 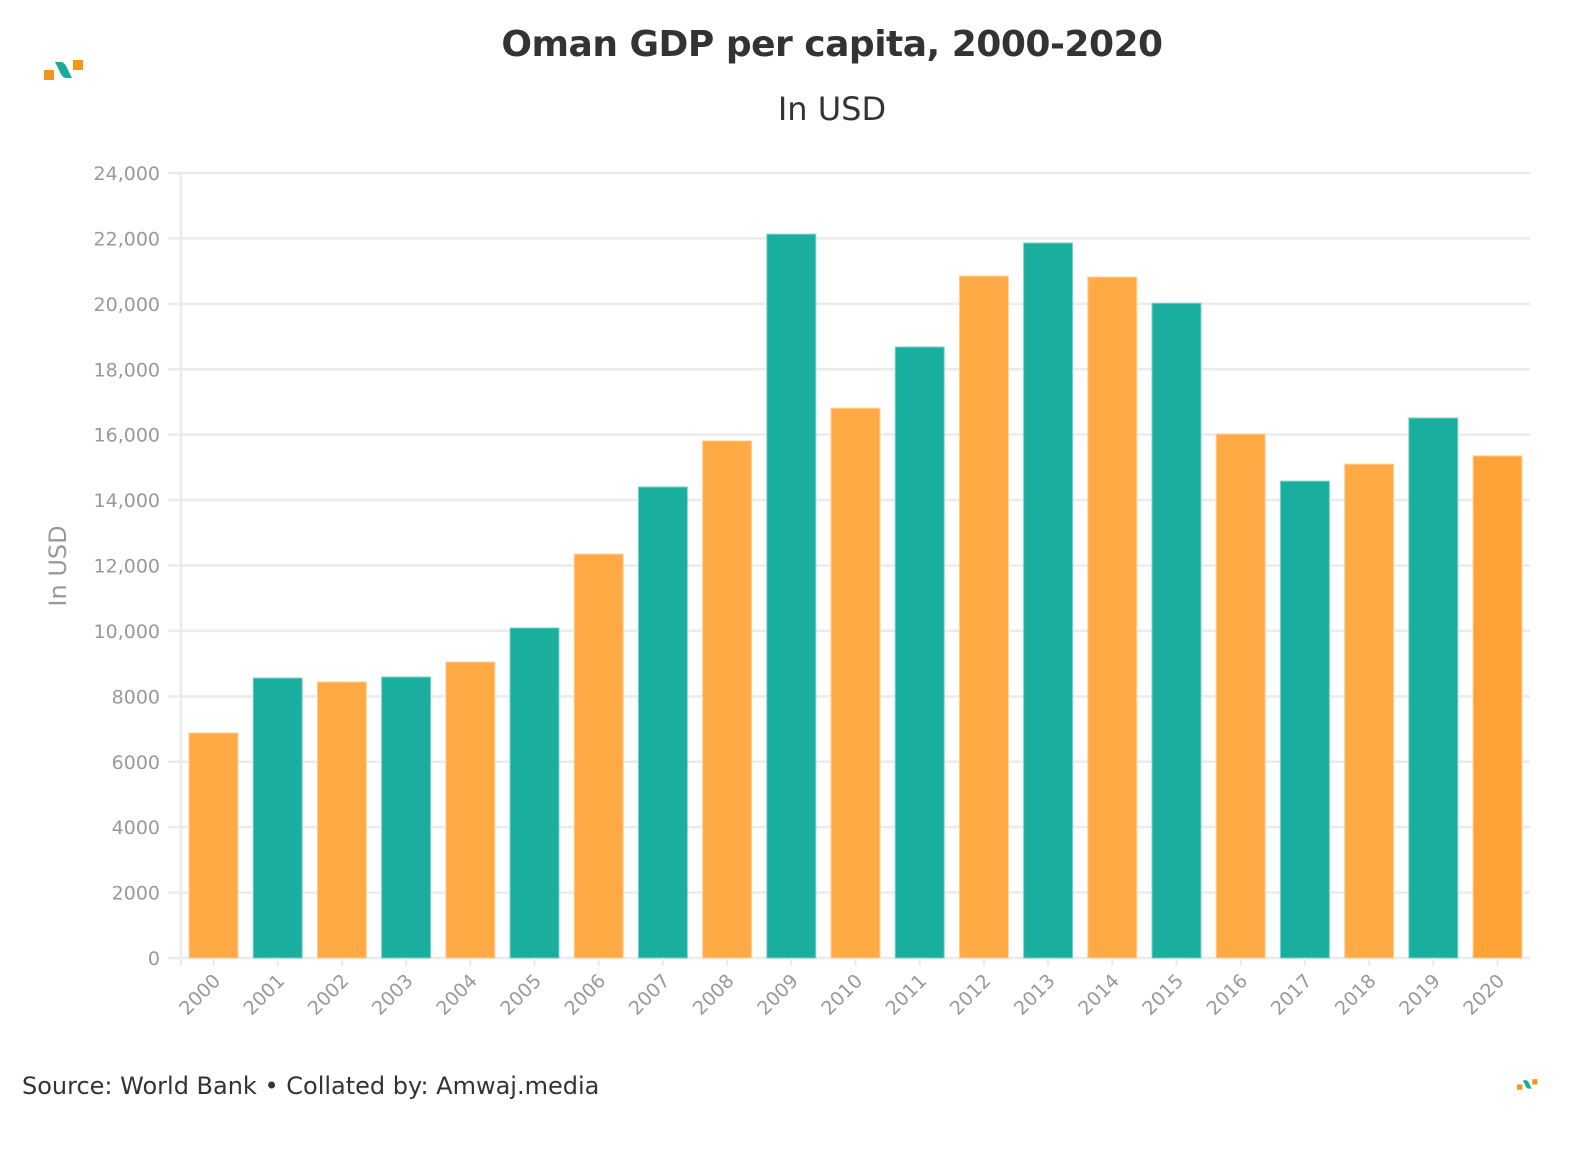 What do you see at coordinates (585, 995) in the screenshot?
I see `x-tick-label: 2006` at bounding box center [585, 995].